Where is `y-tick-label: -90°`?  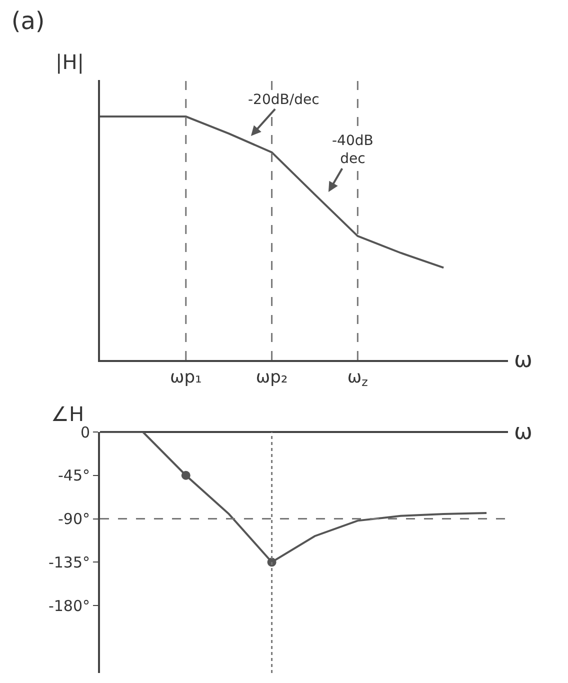 y-tick-label: -90° is located at coordinates (74, 519).